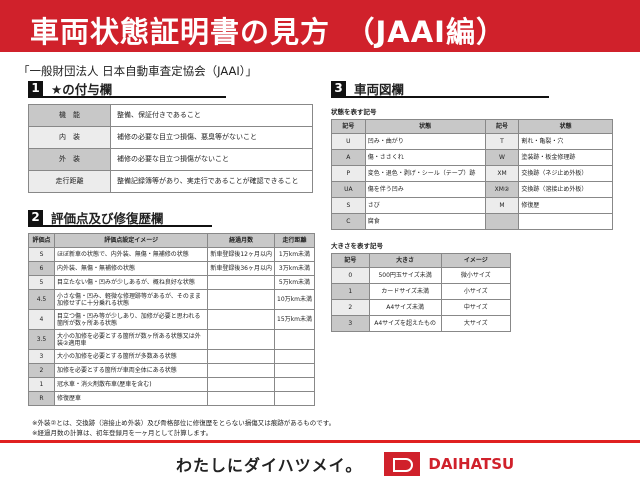 This screenshot has height=480, width=640. I want to click on daihatsu-mark-icon, so click(402, 464).